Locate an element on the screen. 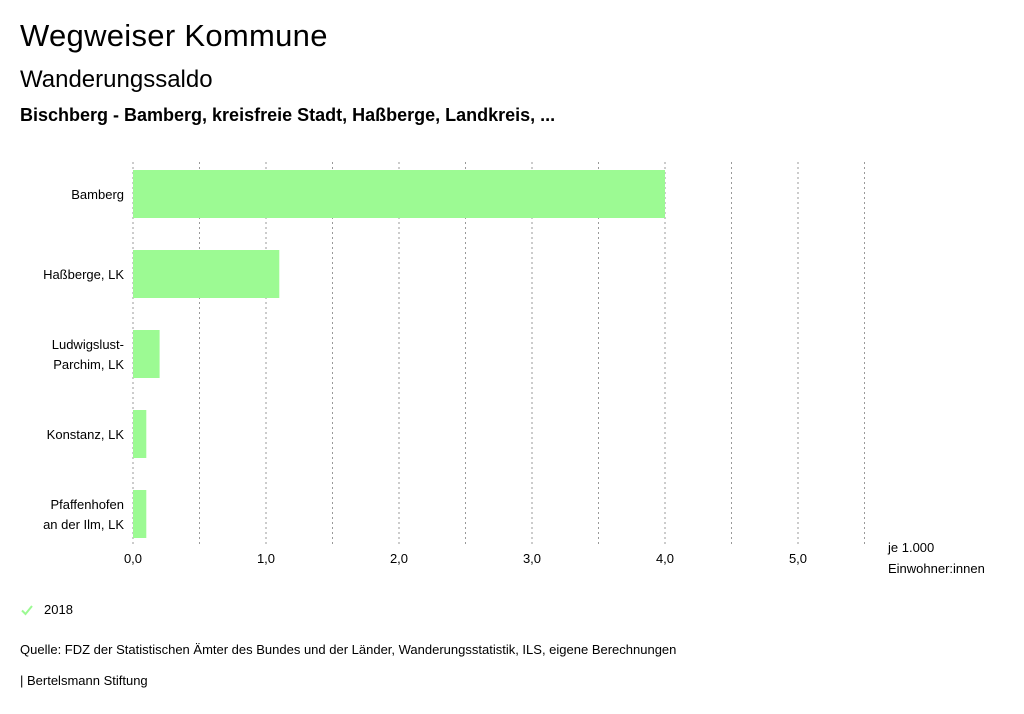  legend: 2018 is located at coordinates (46, 609).